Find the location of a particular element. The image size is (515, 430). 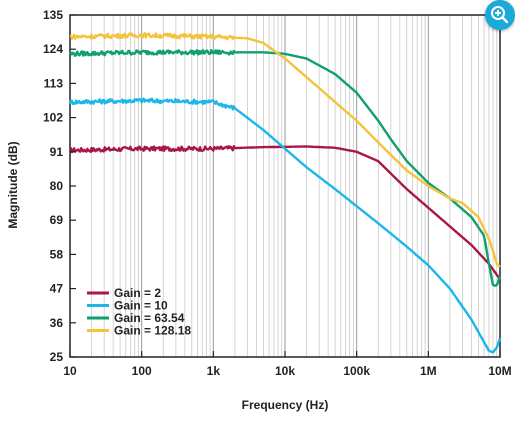

legend-entry: Gain = 10 is located at coordinates (141, 306).